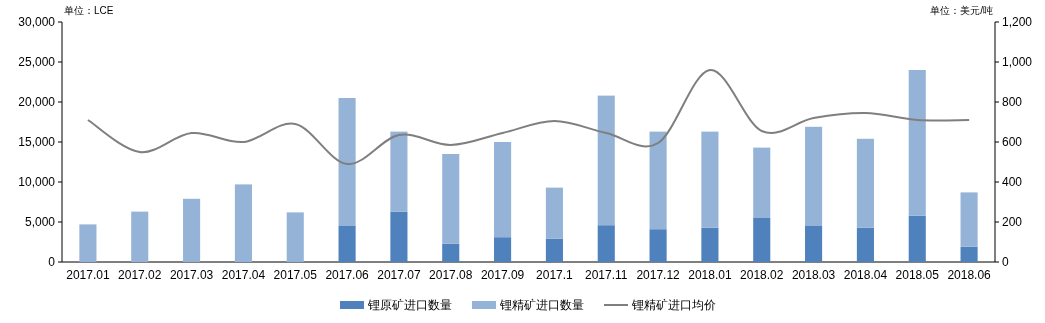 The width and height of the screenshot is (1045, 323). I want to click on legend-锂原矿进口数量: 锂原矿进口数量, so click(396, 305).